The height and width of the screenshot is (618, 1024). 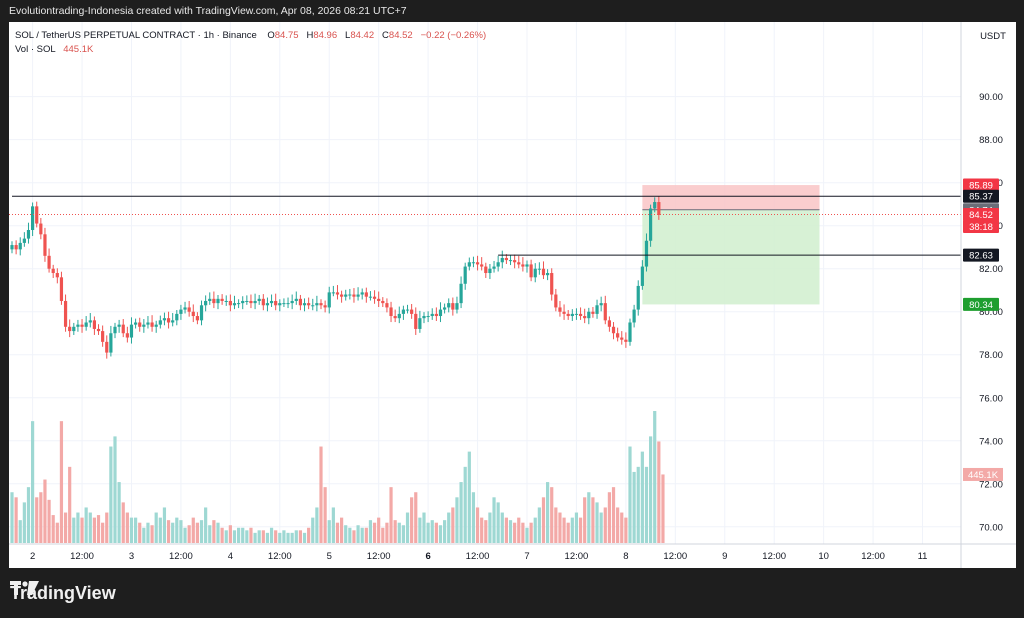 What do you see at coordinates (724, 556) in the screenshot?
I see `time-tick-label: 9` at bounding box center [724, 556].